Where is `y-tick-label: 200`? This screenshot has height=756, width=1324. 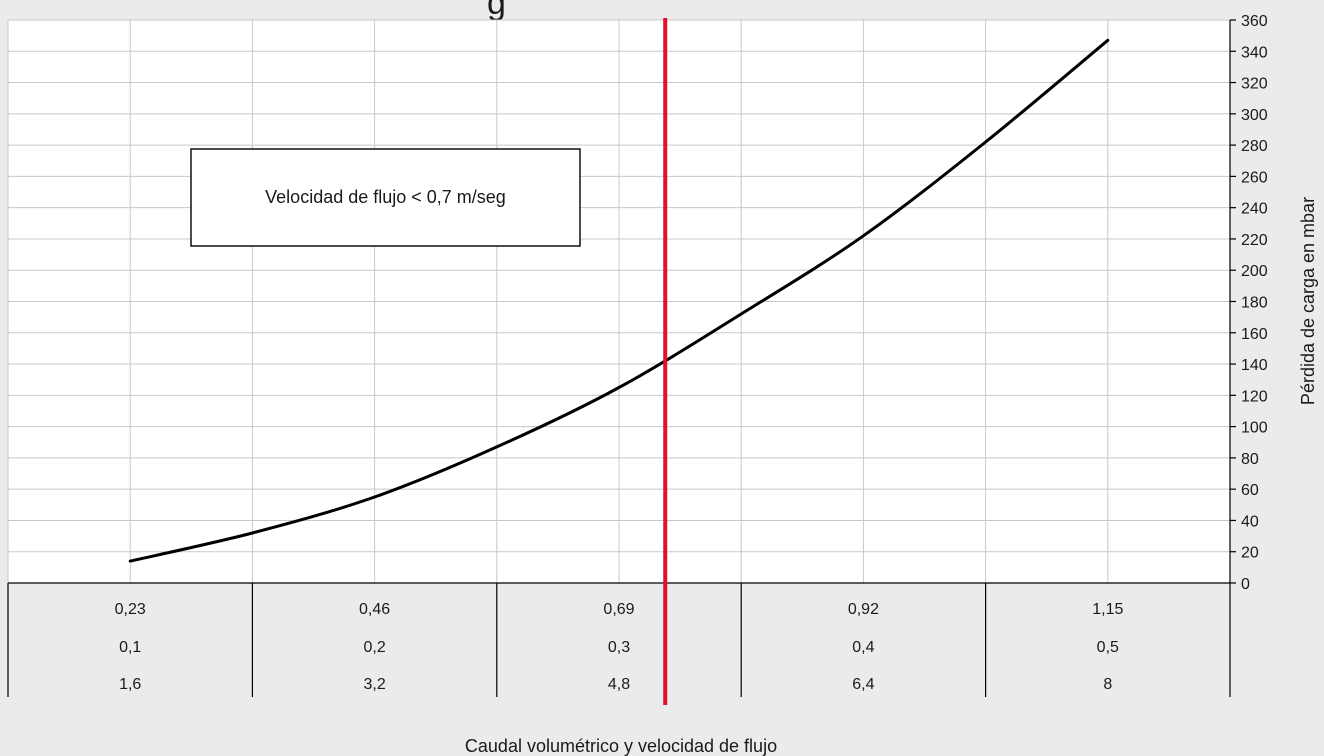
y-tick-label: 200 is located at coordinates (1254, 271).